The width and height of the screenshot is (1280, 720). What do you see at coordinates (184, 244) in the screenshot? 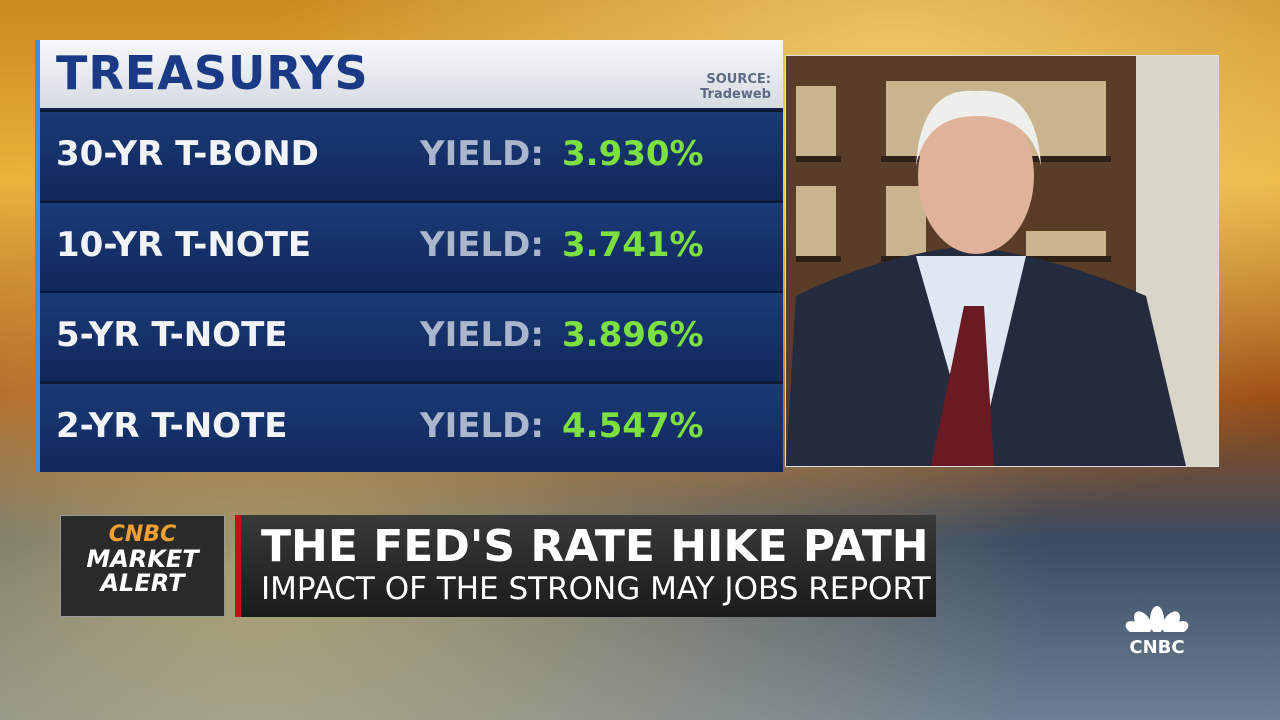
I see `instrument: 10-YR T-NOTE` at bounding box center [184, 244].